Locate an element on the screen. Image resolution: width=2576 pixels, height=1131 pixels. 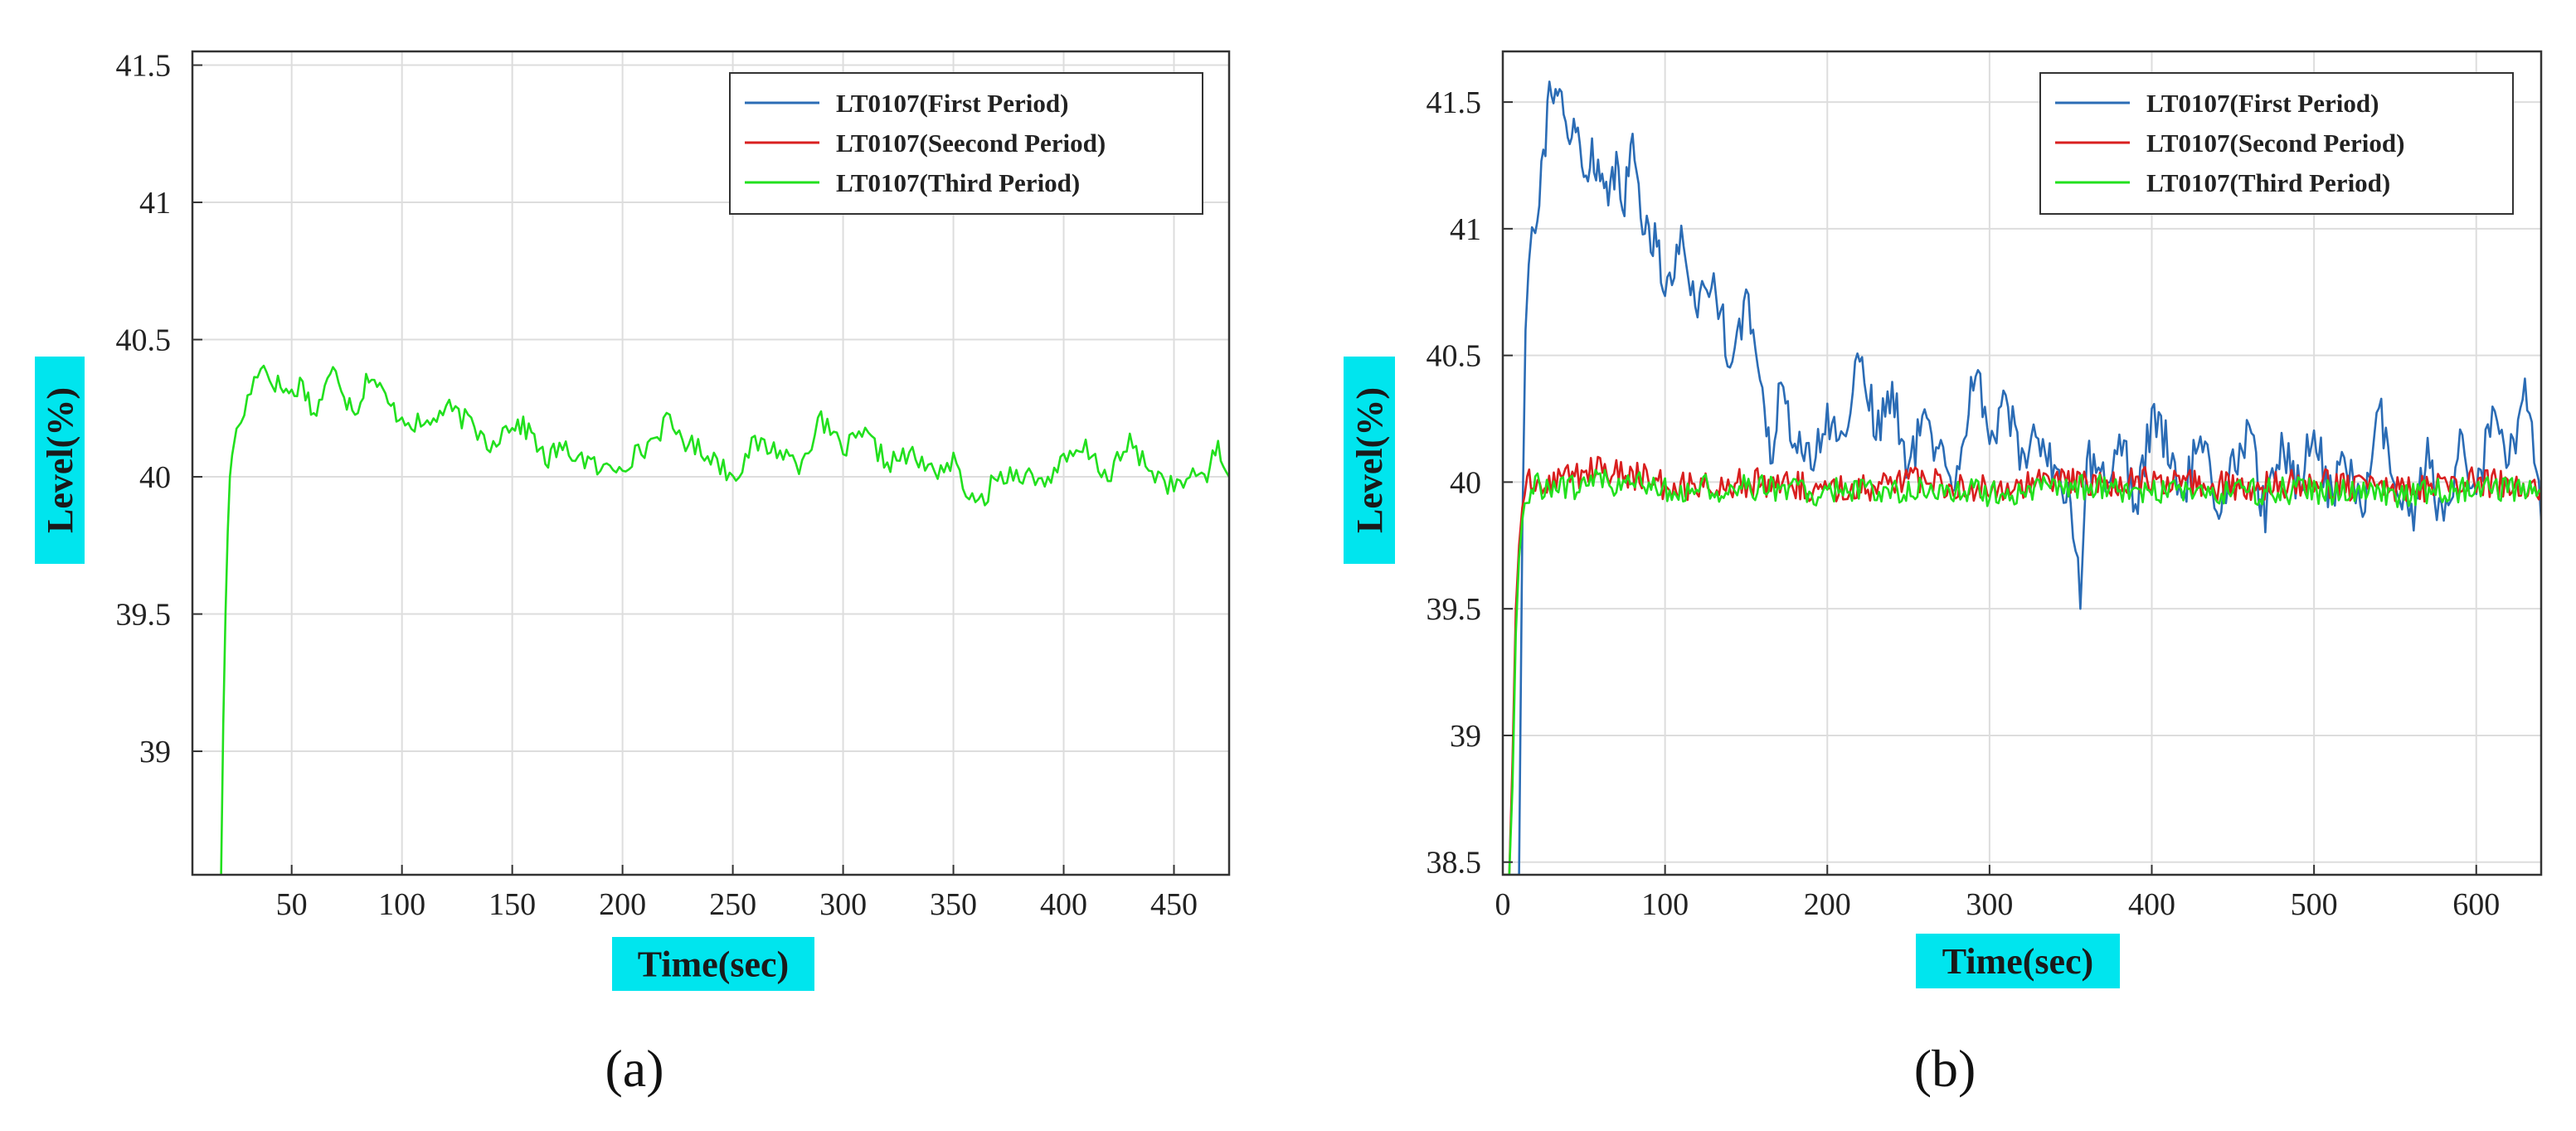
chart-a-x-tick-label-6: 350 is located at coordinates (953, 904).